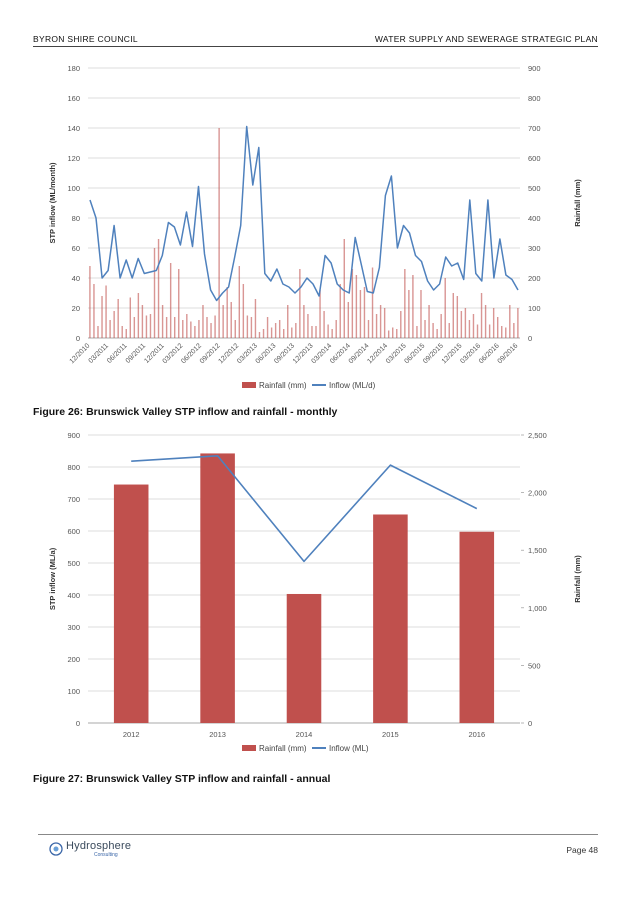  What do you see at coordinates (73, 467) in the screenshot?
I see `y-tick-label: 800` at bounding box center [73, 467].